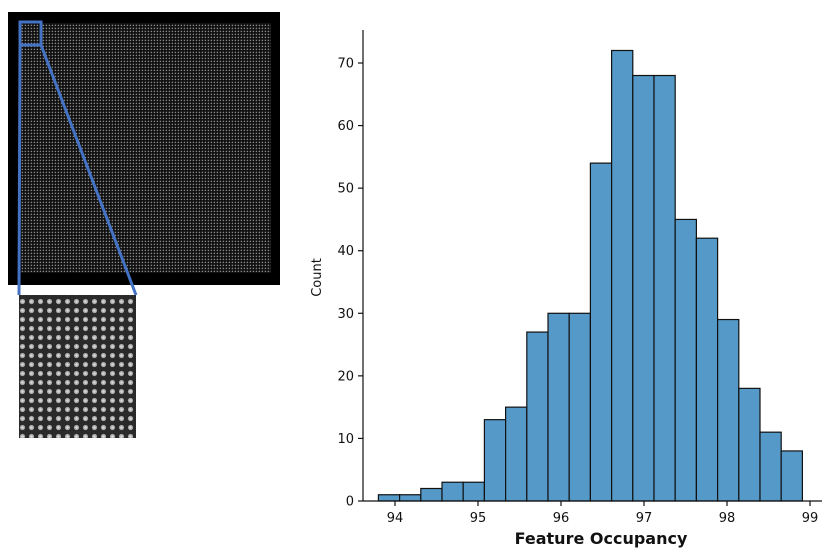  What do you see at coordinates (644, 518) in the screenshot?
I see `x-tick-label: 97` at bounding box center [644, 518].